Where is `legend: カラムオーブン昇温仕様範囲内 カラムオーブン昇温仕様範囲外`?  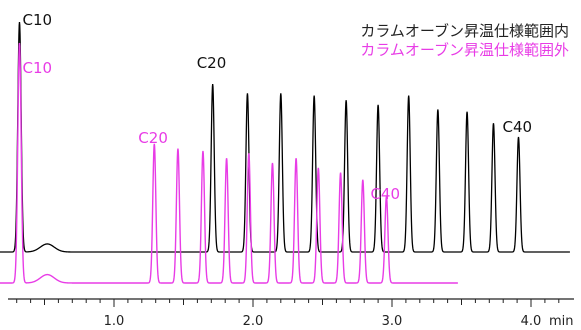
legend: カラムオーブン昇温仕様範囲内 カラムオーブン昇温仕様範囲外 is located at coordinates (464, 41).